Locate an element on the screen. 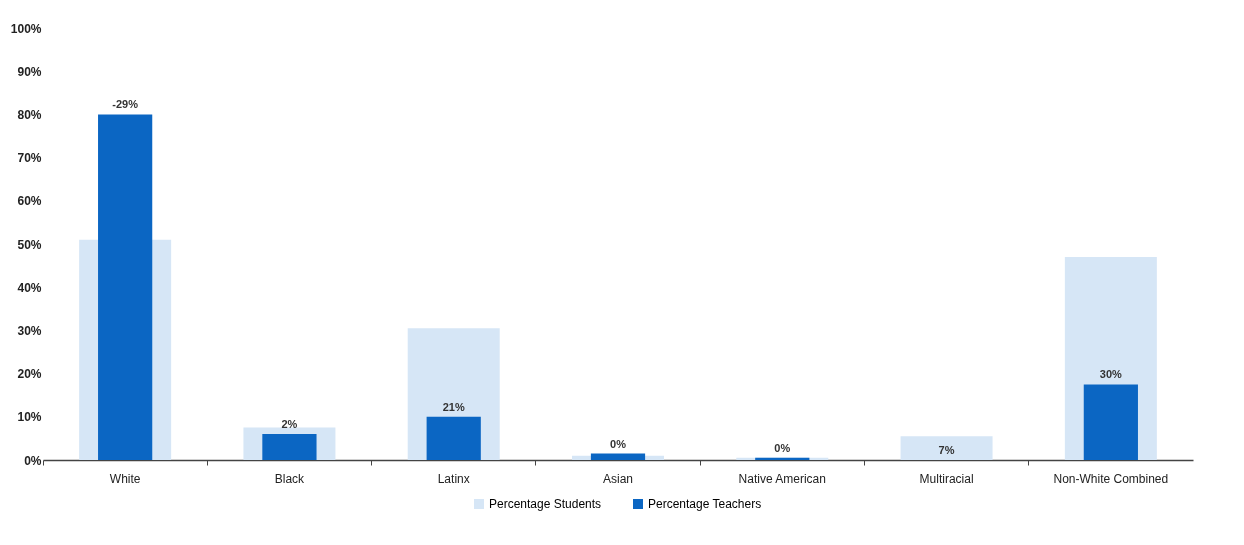 The image size is (1244, 545). annotation: -29% is located at coordinates (125, 104).